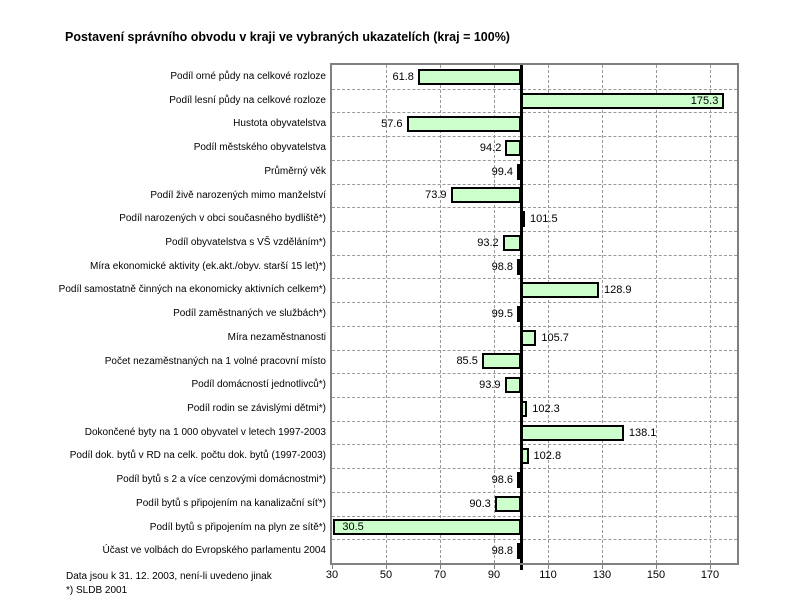  I want to click on bar-value-label: 128.9, so click(618, 290).